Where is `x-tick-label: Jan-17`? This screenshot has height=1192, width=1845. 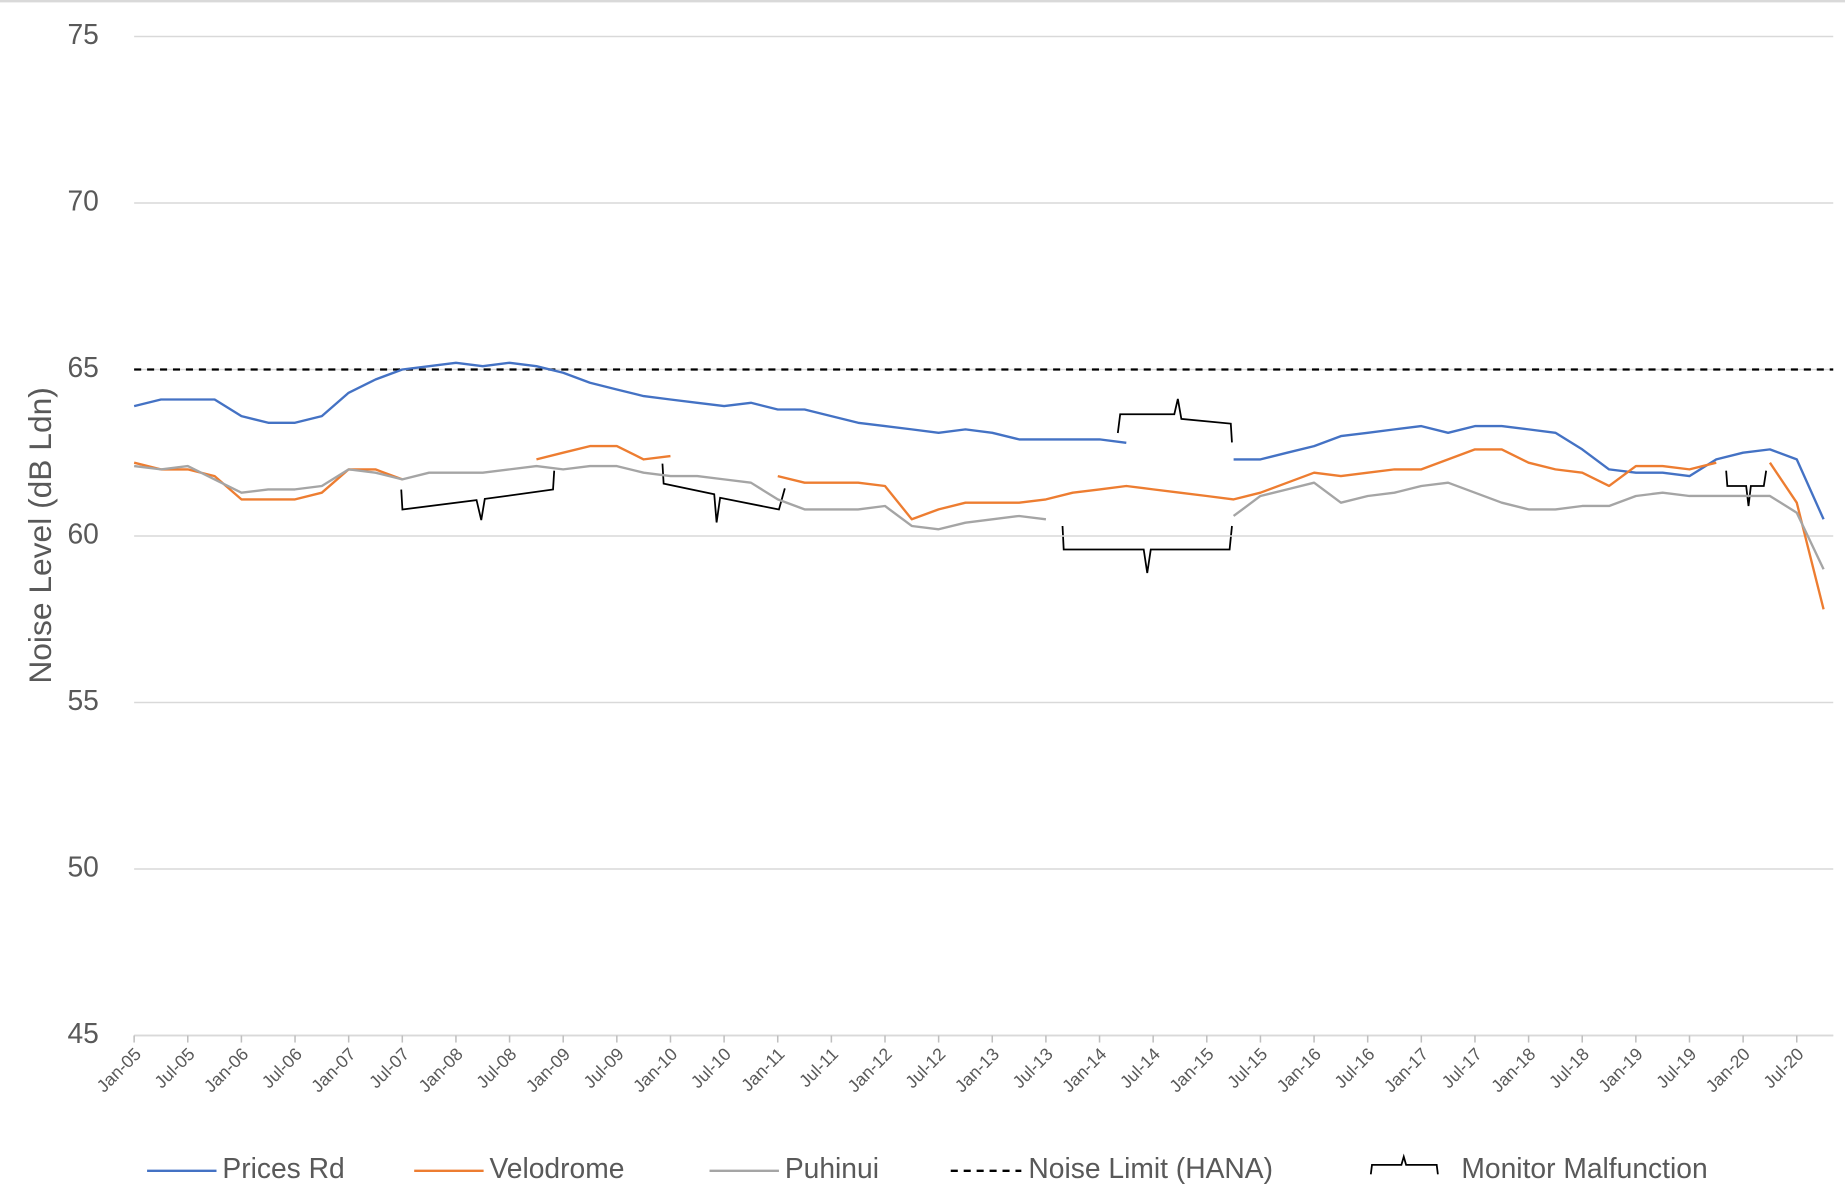 x-tick-label: Jan-17 is located at coordinates (1406, 1070).